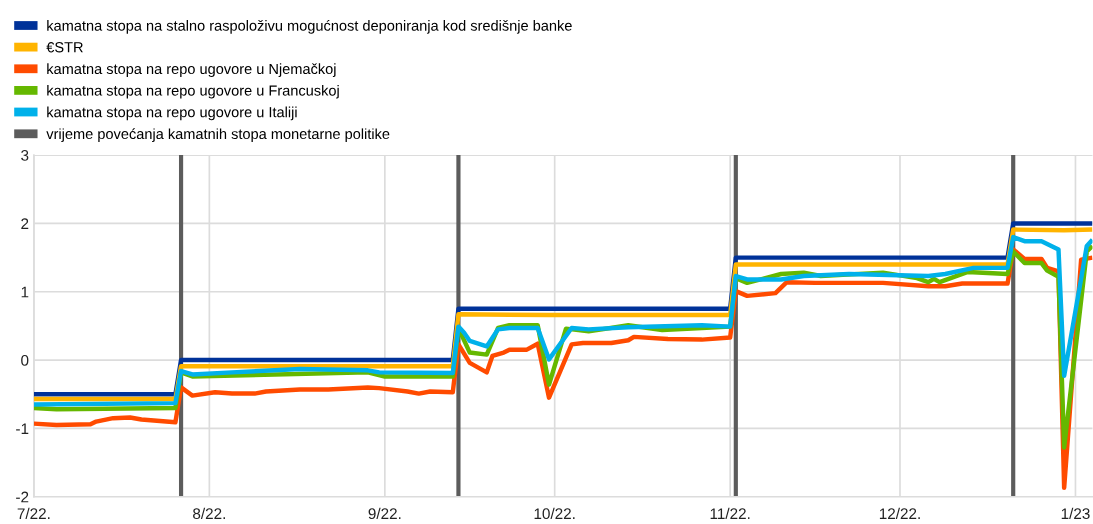 The height and width of the screenshot is (524, 1093). Describe the element at coordinates (25, 223) in the screenshot. I see `y-tick-label: 2` at that location.